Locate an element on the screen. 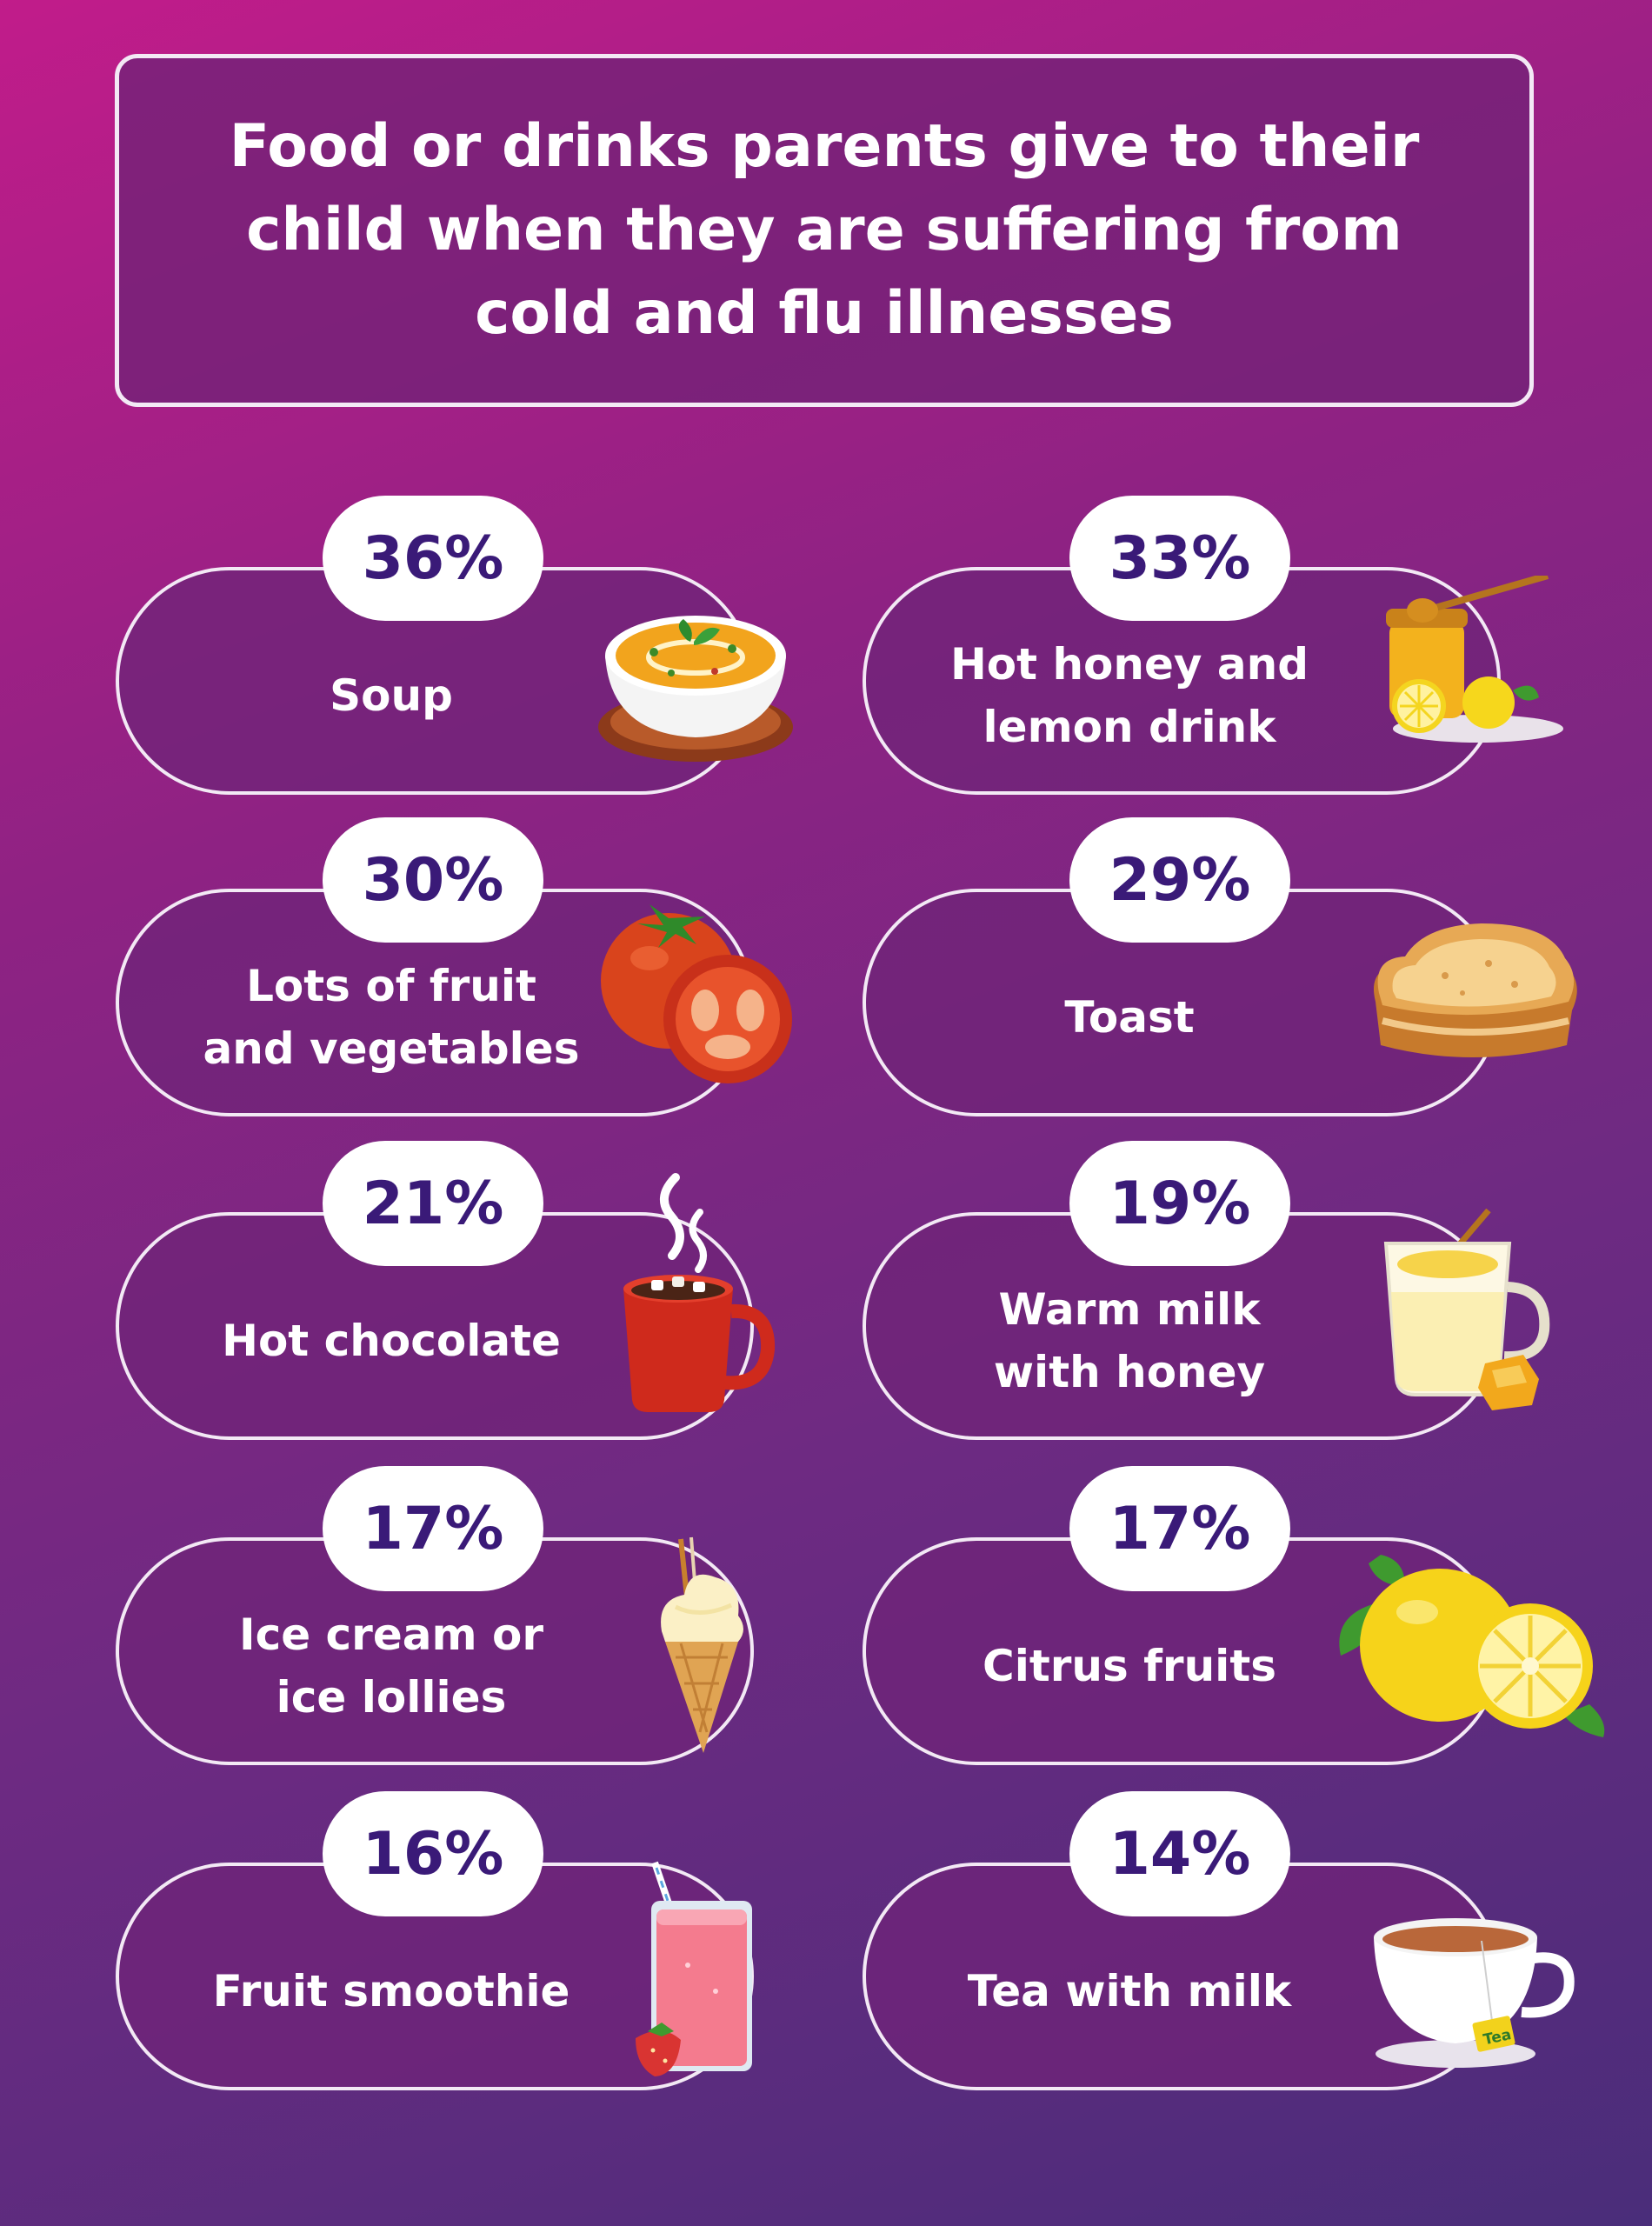 Image resolution: width=1652 pixels, height=2226 pixels. tomato-icon is located at coordinates (696, 993).